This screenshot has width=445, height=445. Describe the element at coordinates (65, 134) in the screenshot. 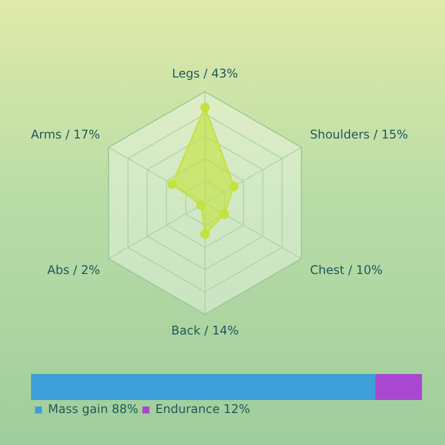

I see `spoke-label: Arms / 17%` at that location.